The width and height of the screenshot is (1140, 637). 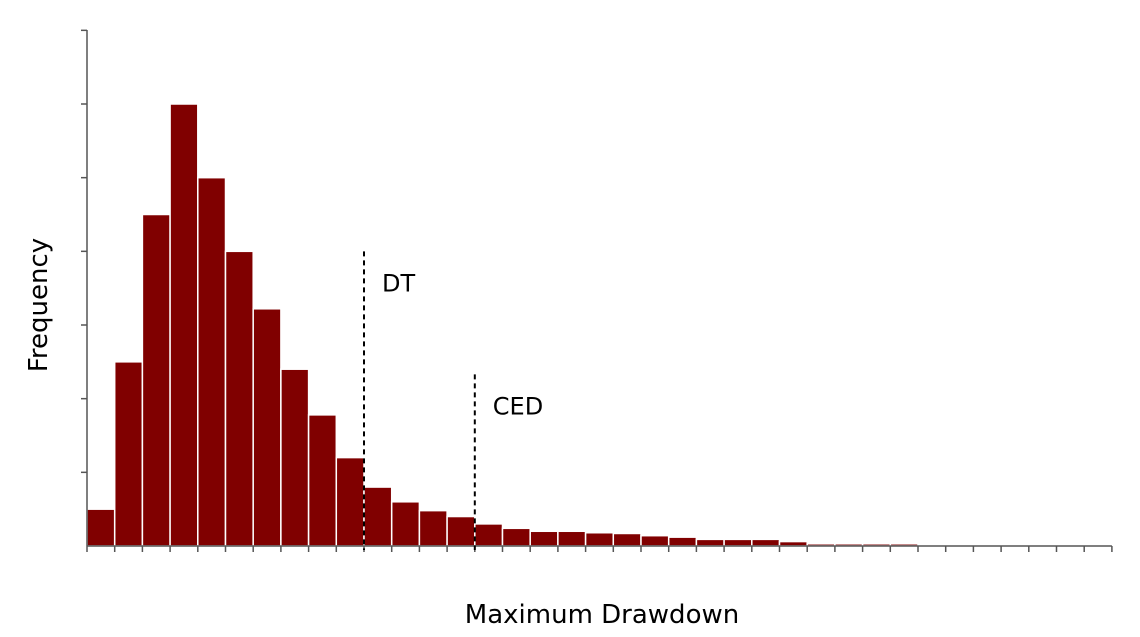 I want to click on y-ticks, so click(x=84, y=251).